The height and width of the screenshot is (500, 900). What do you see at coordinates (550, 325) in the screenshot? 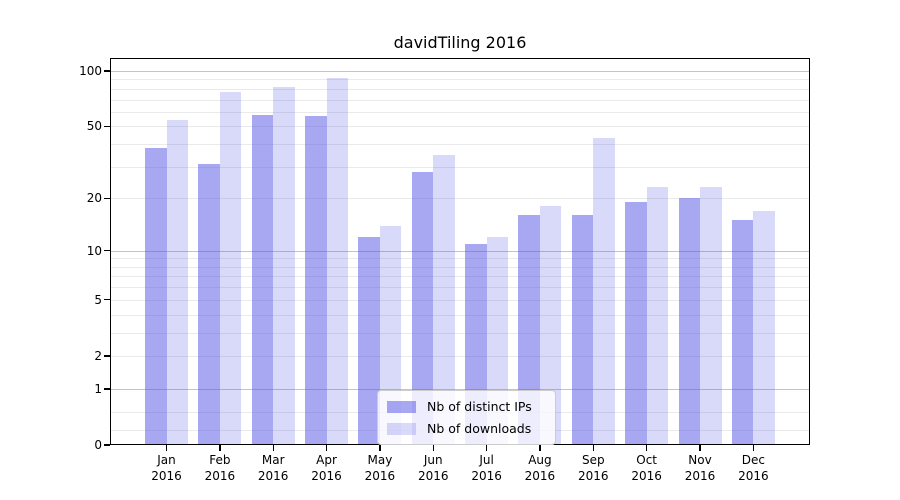
I see `bar-nb-of-downloads-aug-2016` at bounding box center [550, 325].